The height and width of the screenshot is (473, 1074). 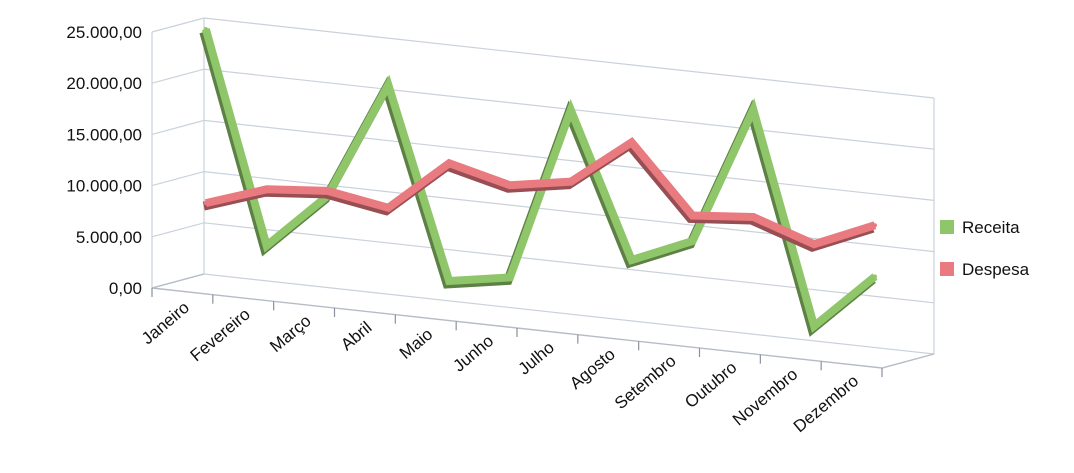 What do you see at coordinates (947, 269) in the screenshot?
I see `legend-swatch-despesa` at bounding box center [947, 269].